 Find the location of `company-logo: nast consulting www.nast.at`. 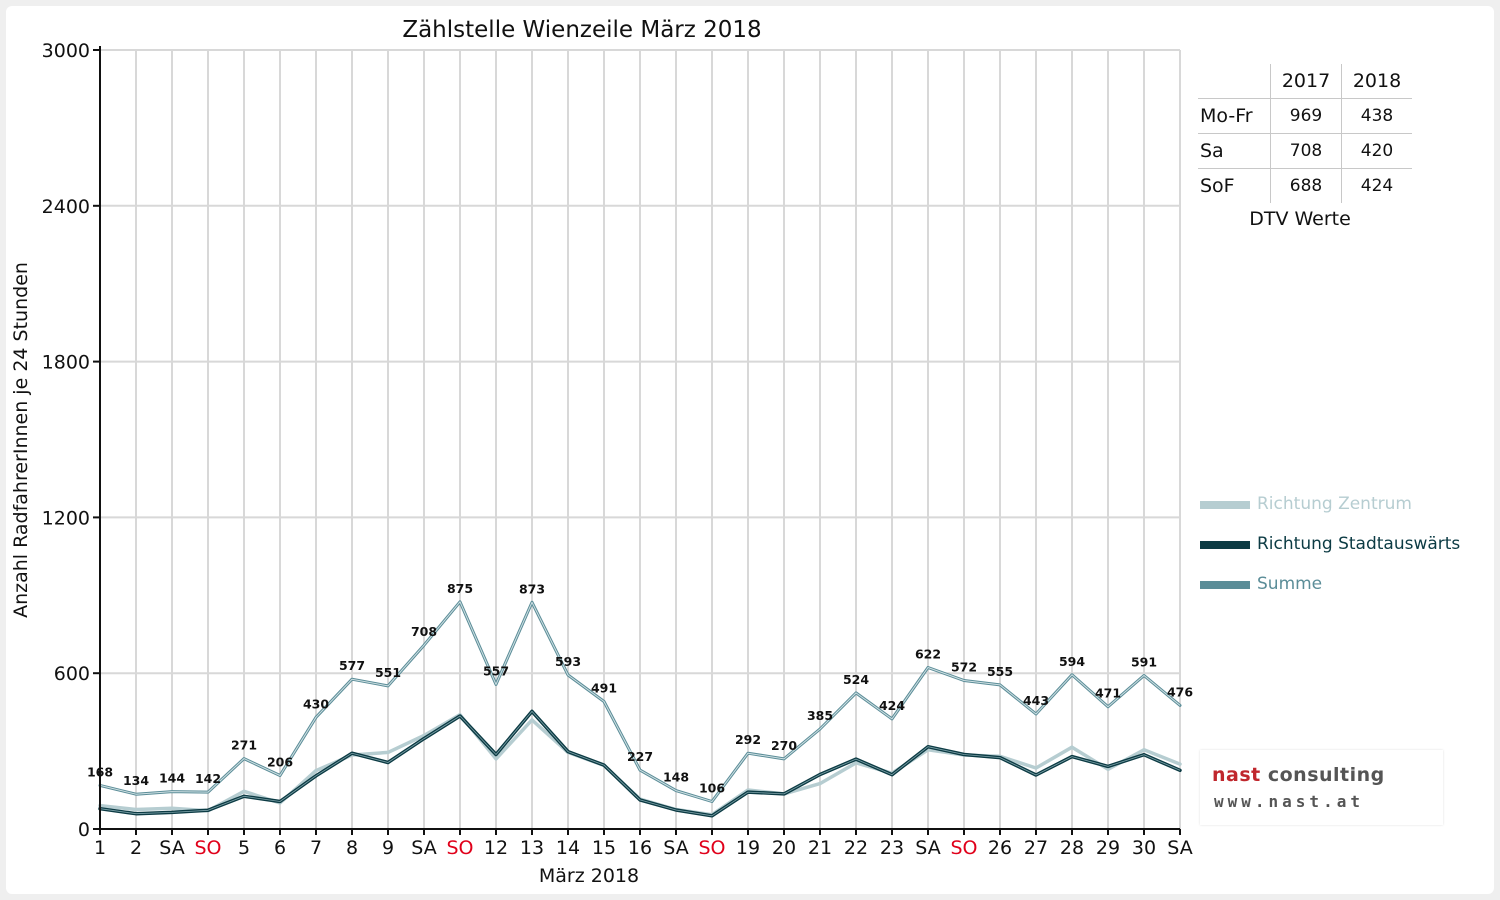

company-logo: nast consulting www.nast.at is located at coordinates (1321, 787).